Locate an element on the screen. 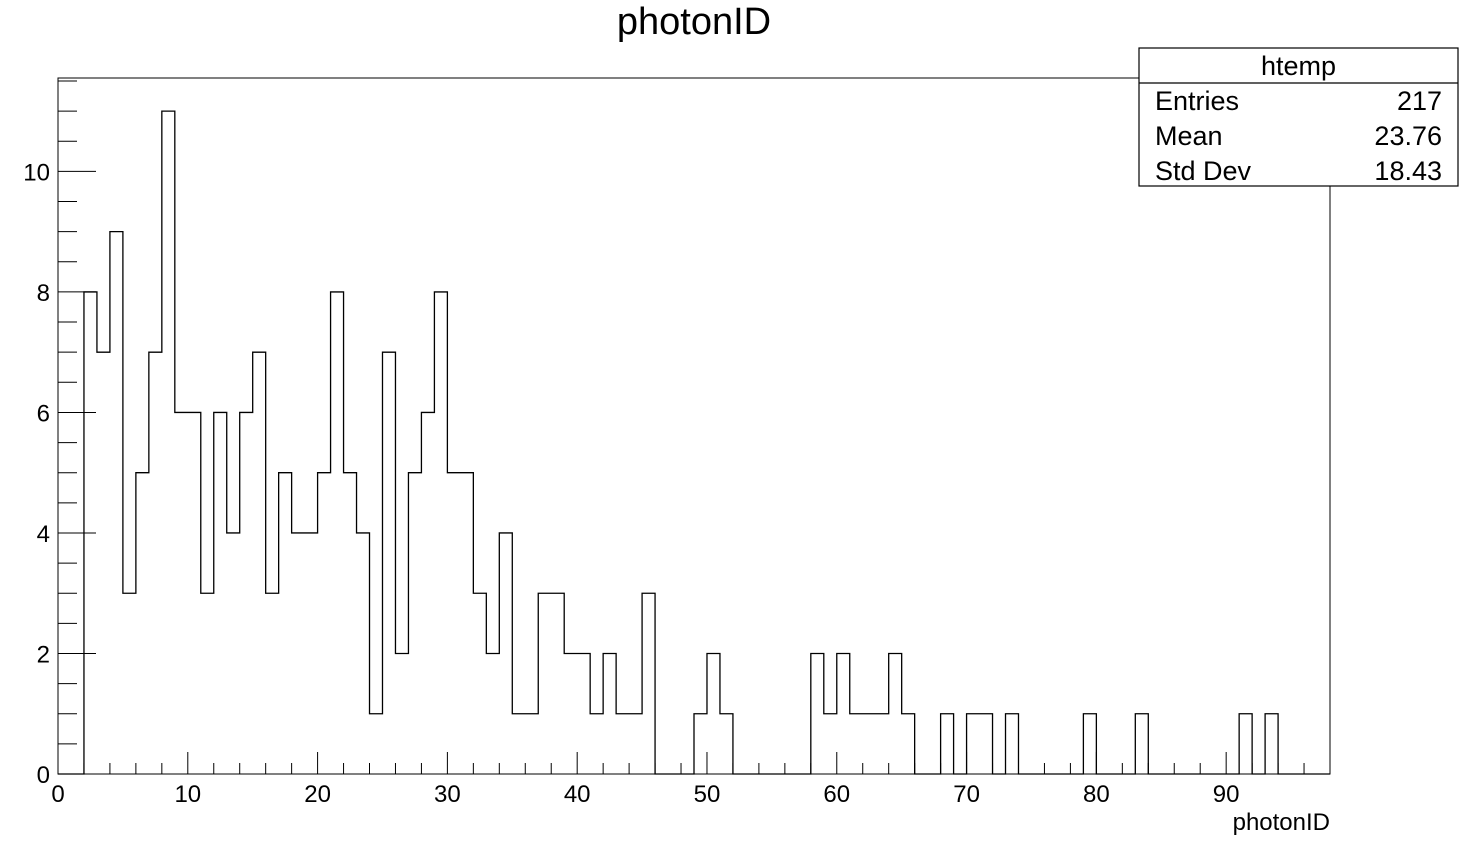 The height and width of the screenshot is (853, 1470). stats-row-value: 23.76 is located at coordinates (1408, 136).